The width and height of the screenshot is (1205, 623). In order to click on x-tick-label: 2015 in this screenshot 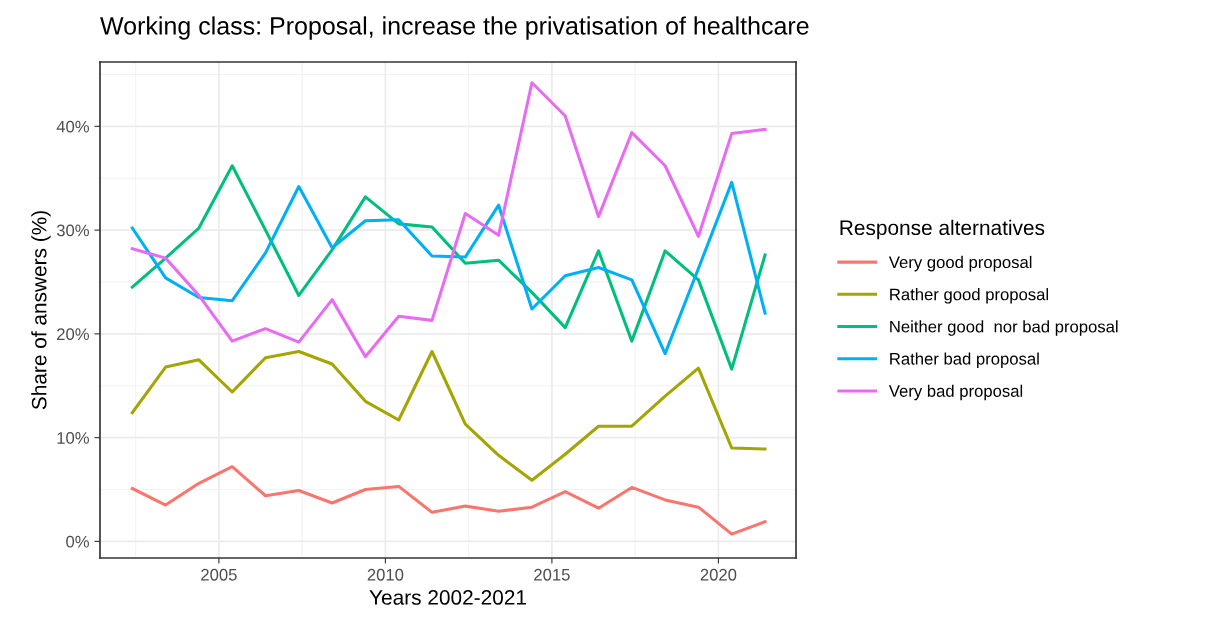, I will do `click(552, 574)`.